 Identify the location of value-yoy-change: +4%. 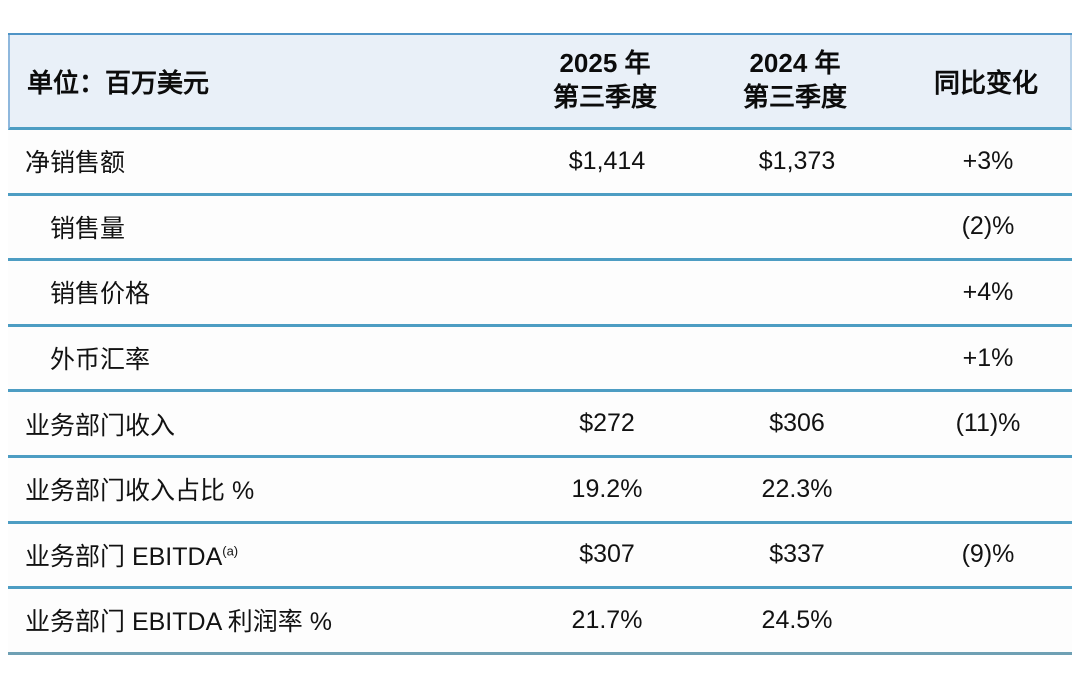
(988, 291).